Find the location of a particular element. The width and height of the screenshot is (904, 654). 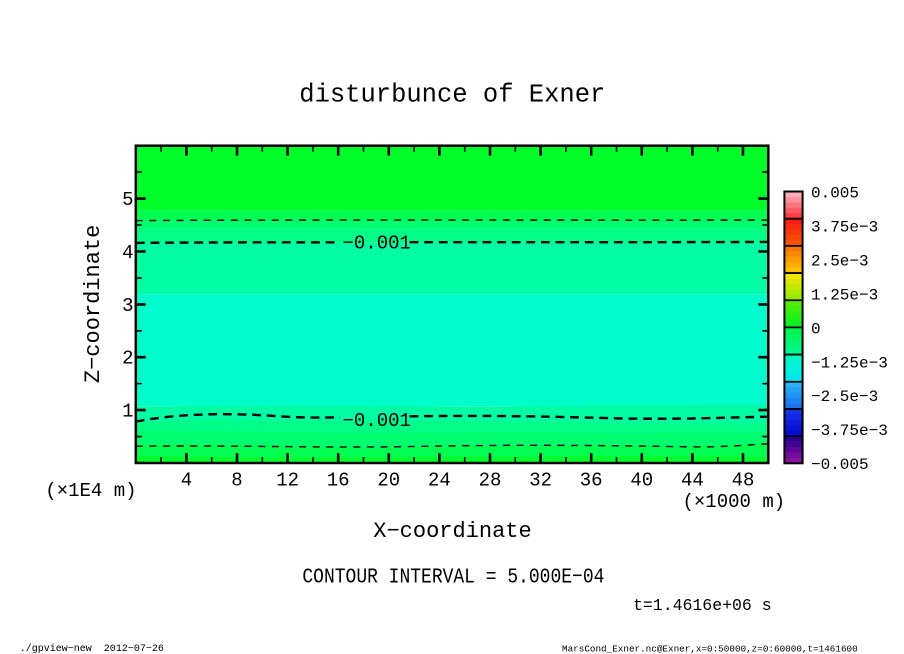

svg-text: 24 is located at coordinates (439, 480).